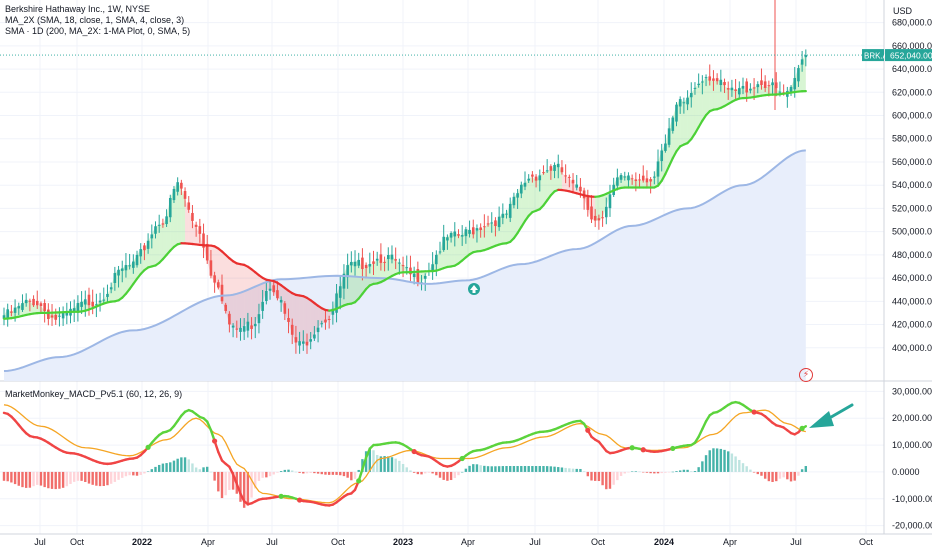  What do you see at coordinates (912, 232) in the screenshot?
I see `price-tick-label: 500,000.00` at bounding box center [912, 232].